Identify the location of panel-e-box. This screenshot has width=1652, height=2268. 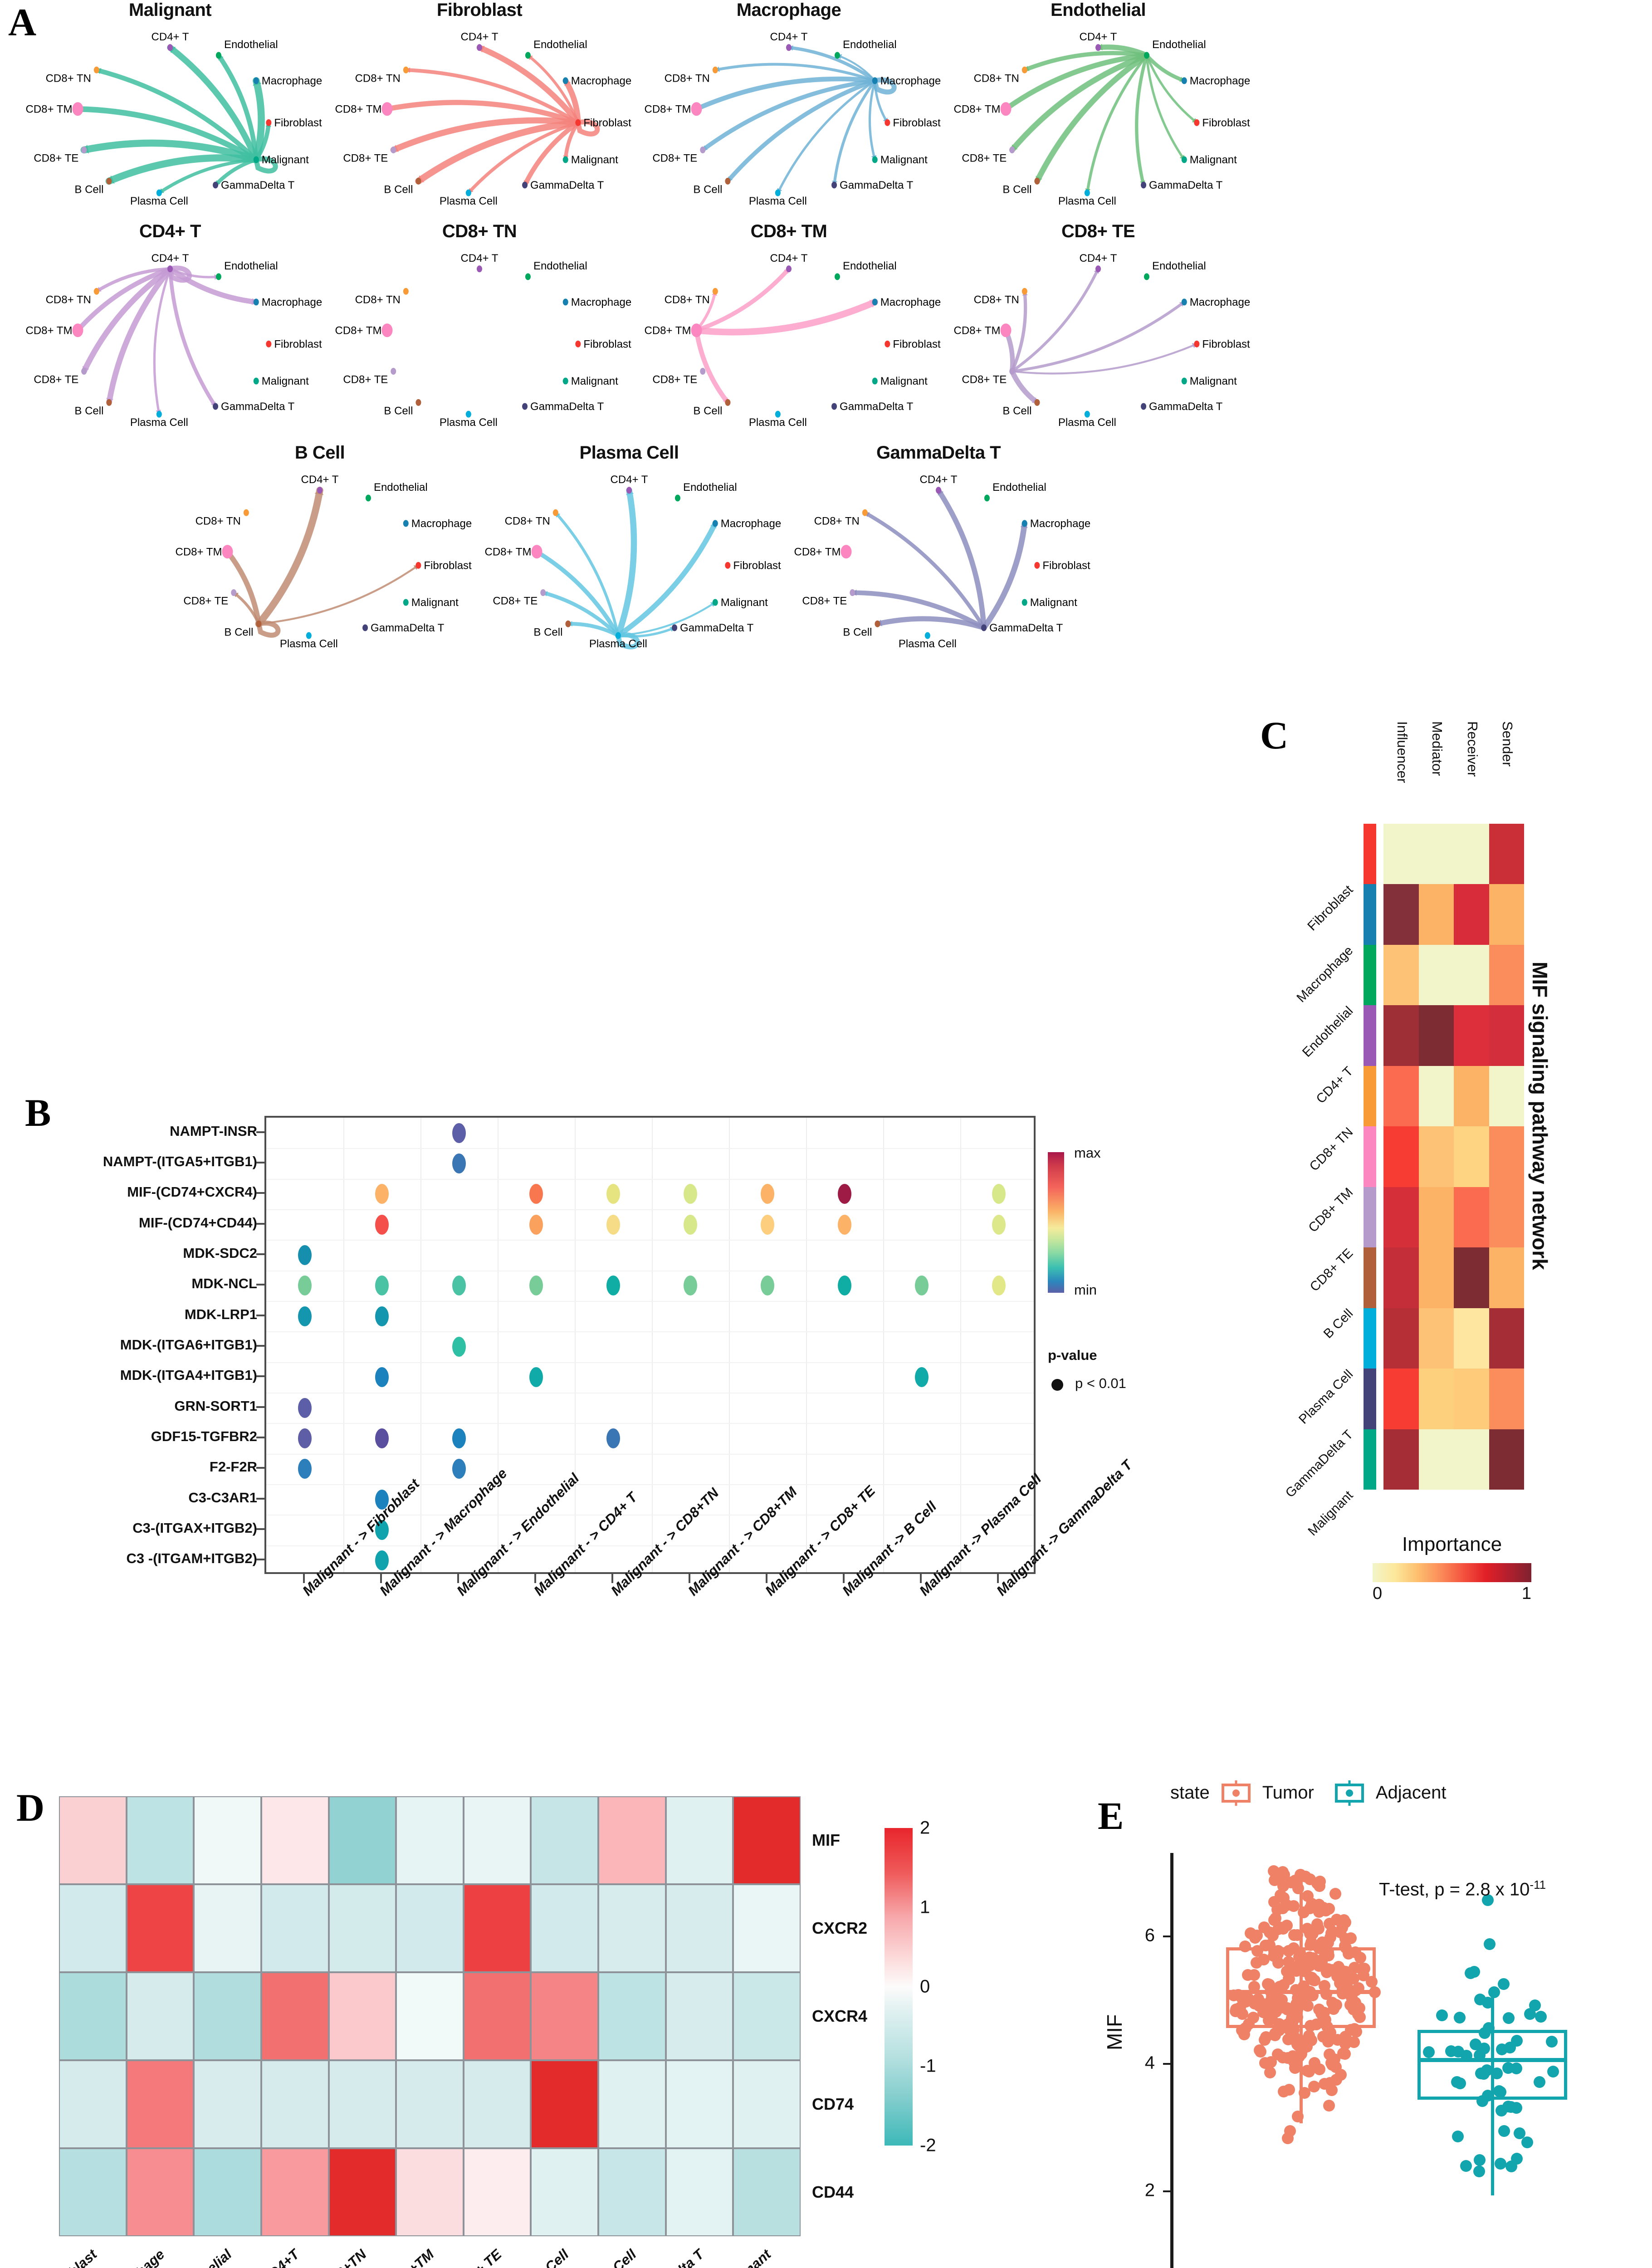
(1492, 2065).